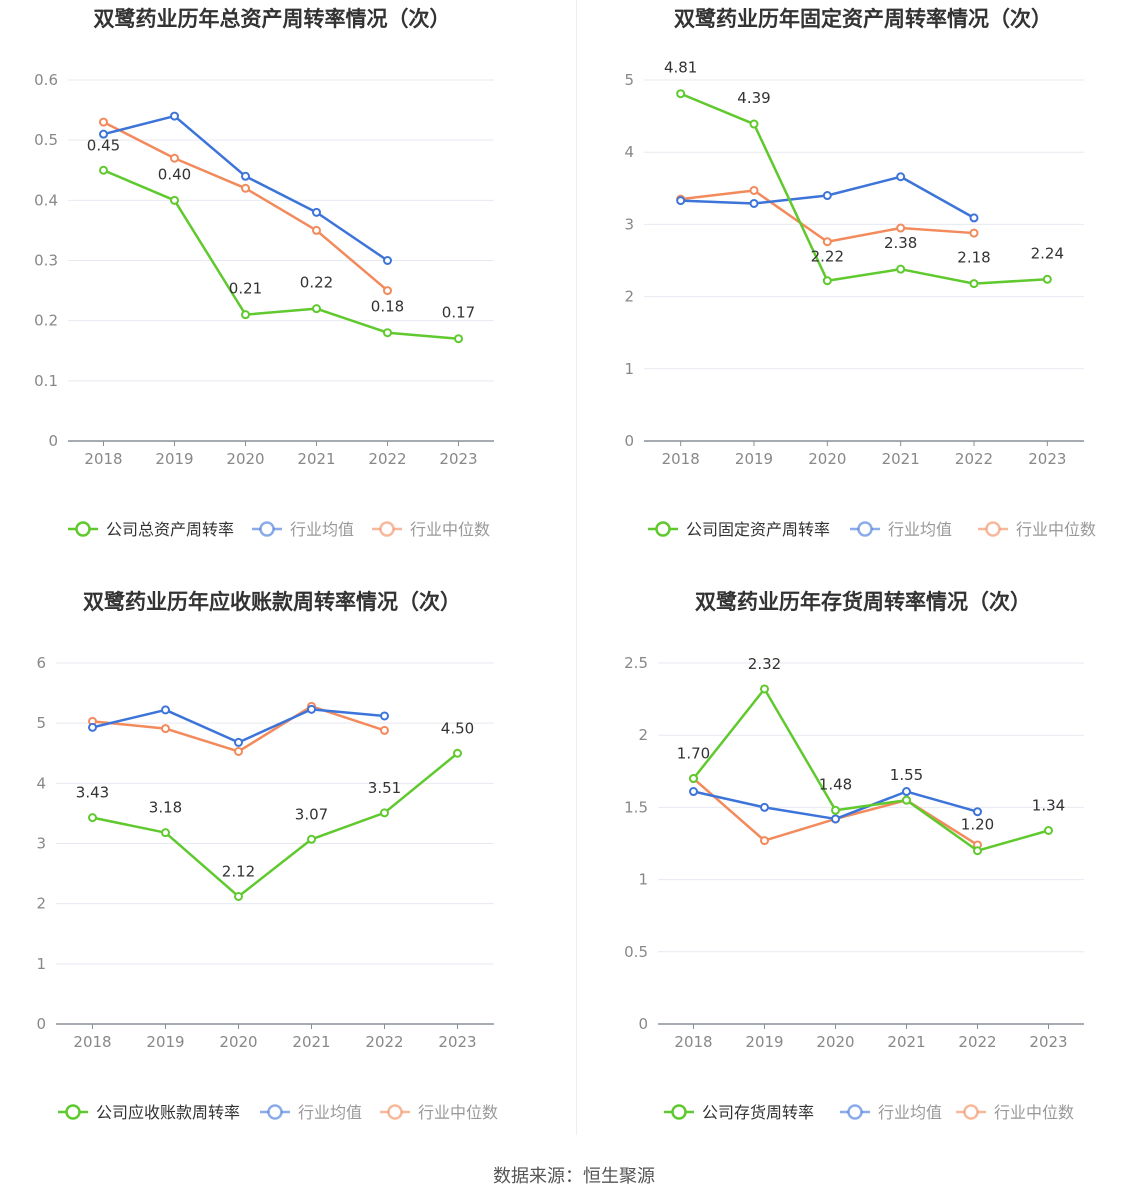 This screenshot has height=1202, width=1148. What do you see at coordinates (53, 441) in the screenshot?
I see `y-tick-label: 0` at bounding box center [53, 441].